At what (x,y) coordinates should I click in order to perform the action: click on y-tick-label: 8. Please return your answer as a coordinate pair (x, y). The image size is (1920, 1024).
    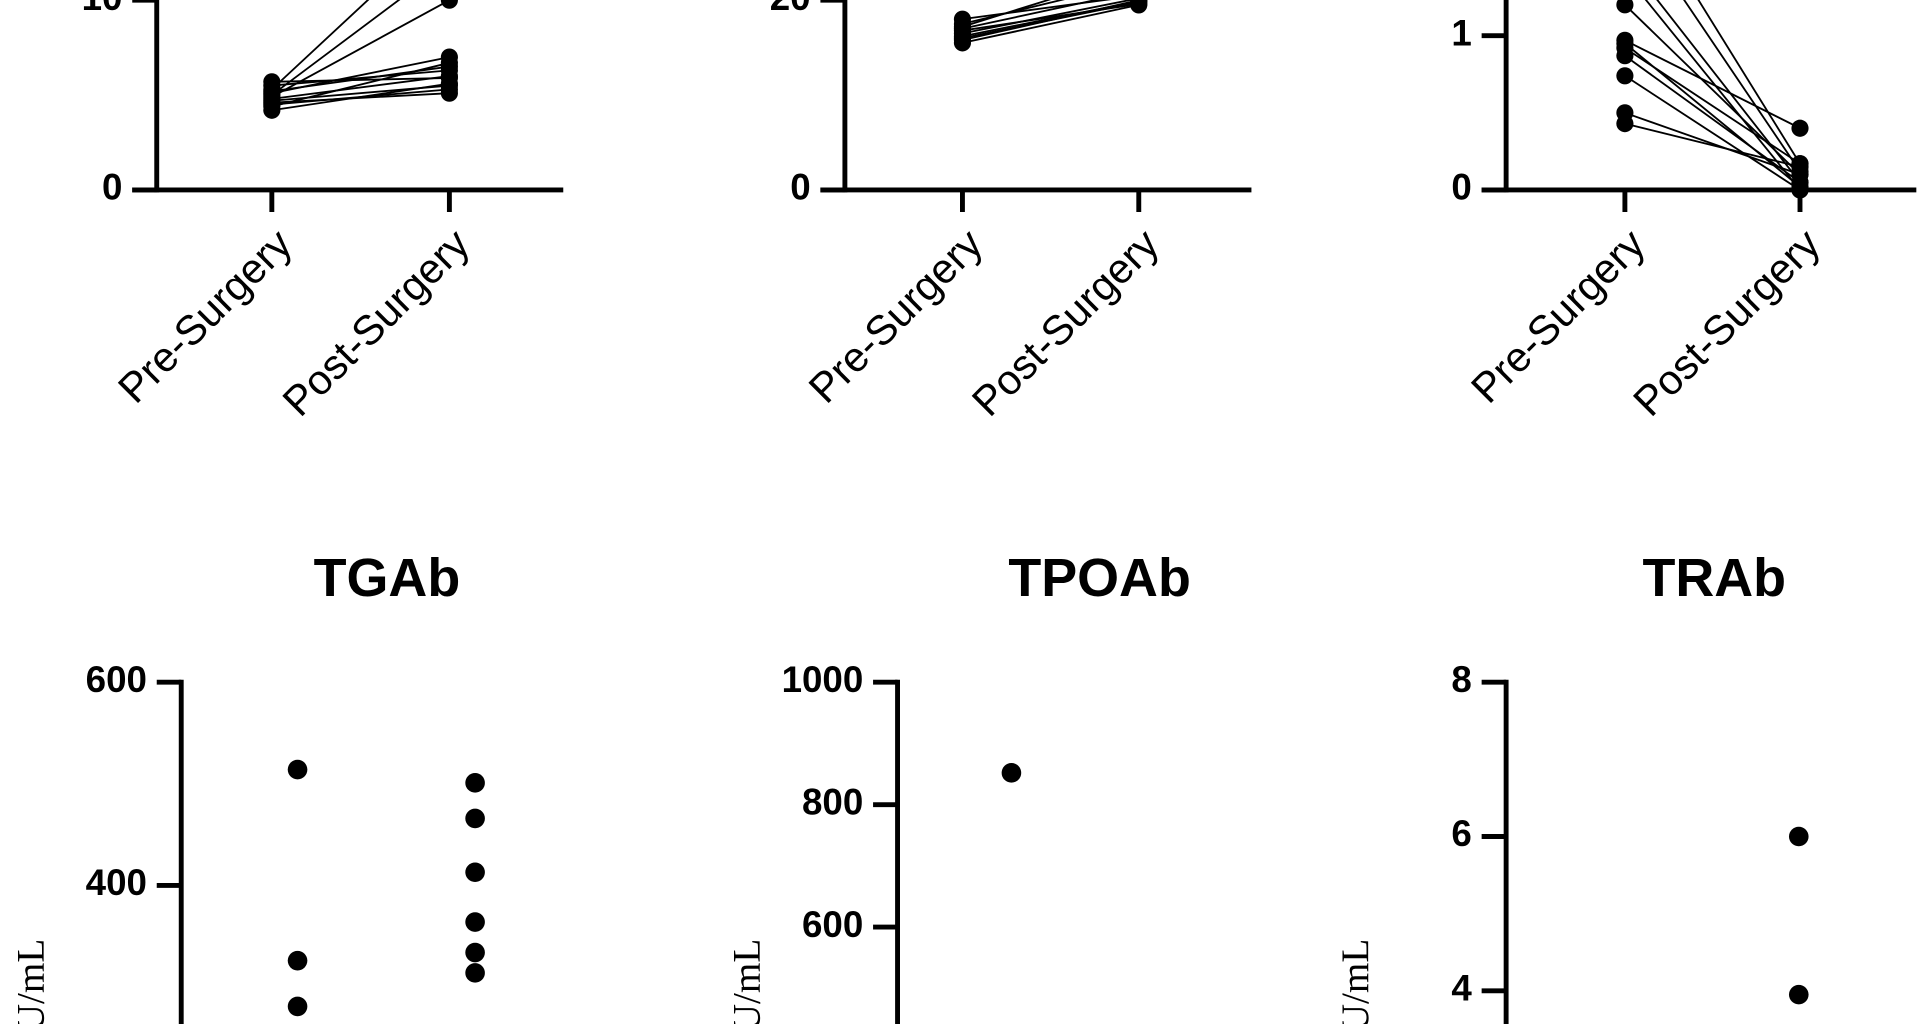
    Looking at the image, I should click on (1461, 679).